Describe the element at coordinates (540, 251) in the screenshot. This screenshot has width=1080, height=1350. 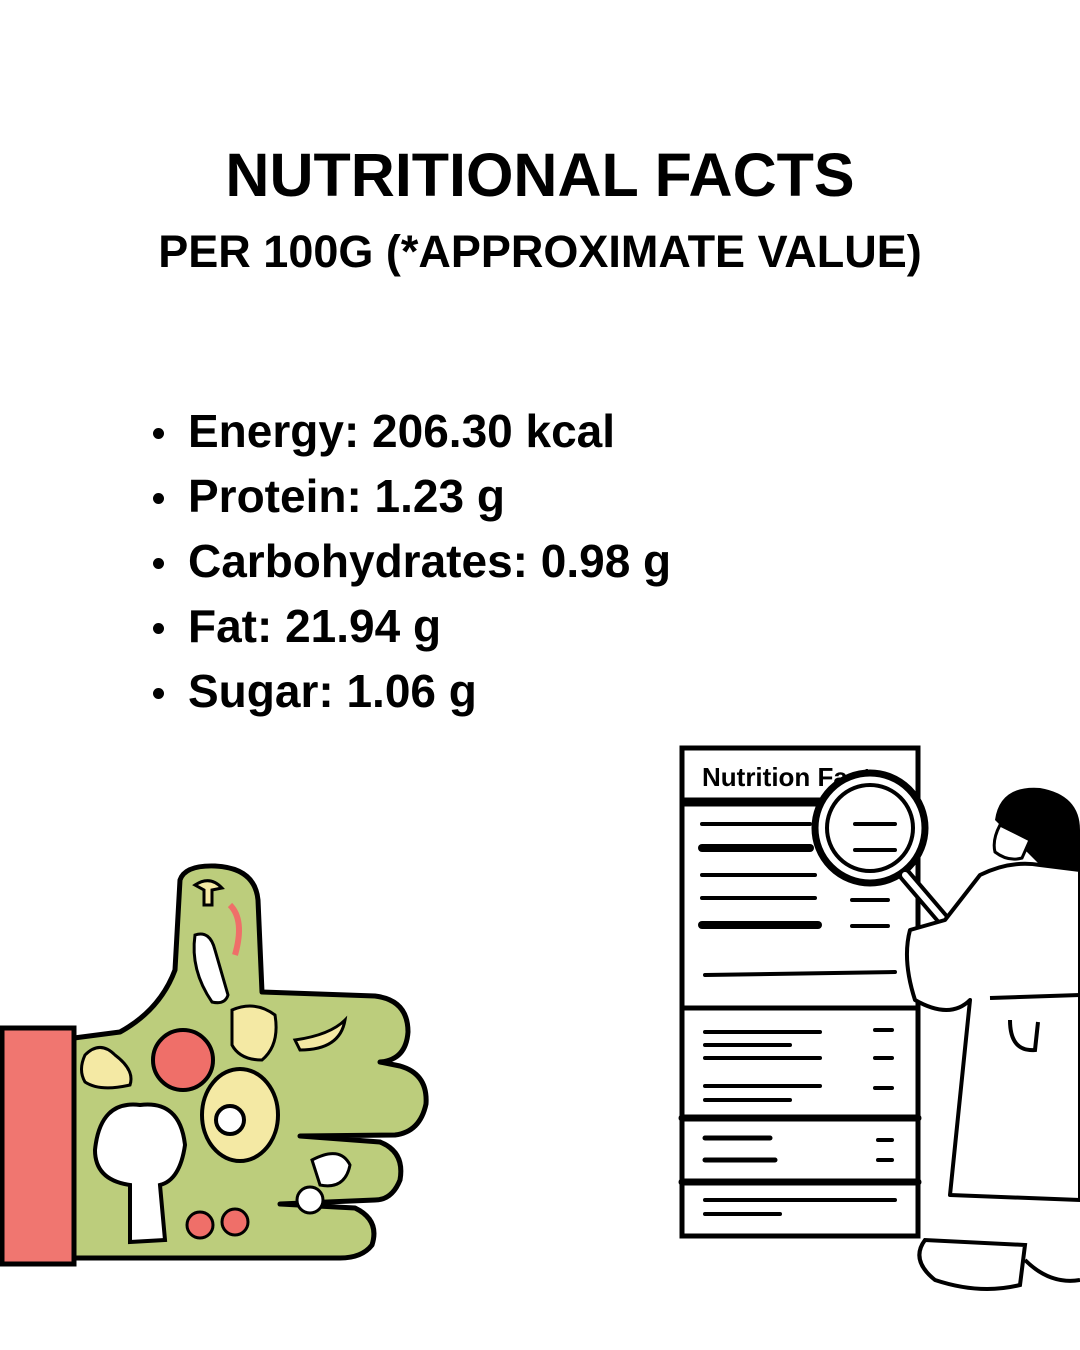
I see `page-subtitle: PER 100G (*APPROXIMATE VALUE)` at that location.